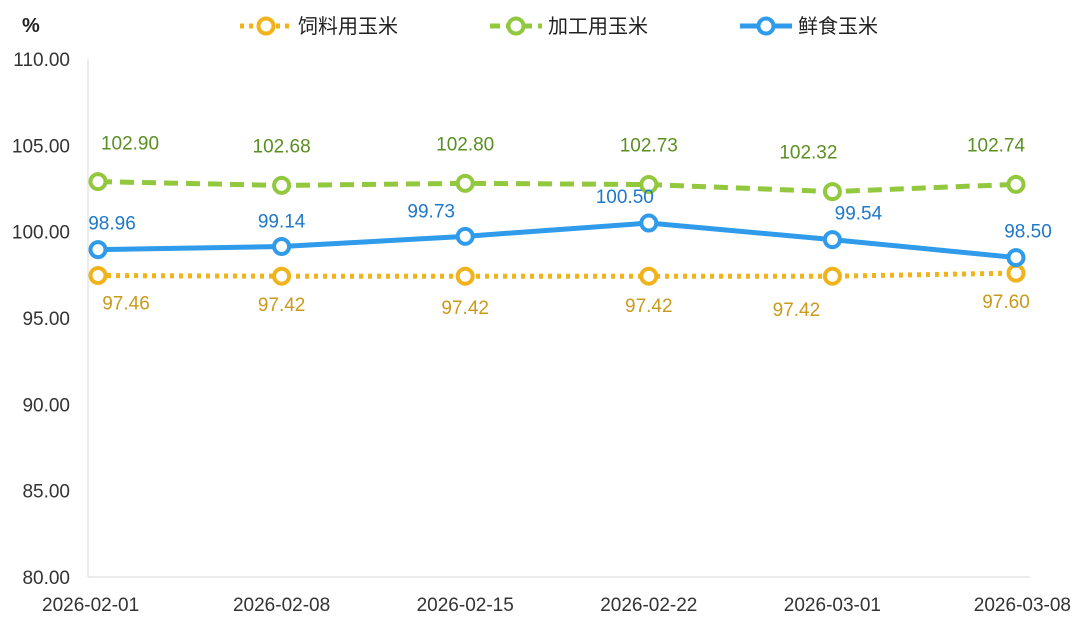  Describe the element at coordinates (31, 26) in the screenshot. I see `y-unit-label: %` at that location.